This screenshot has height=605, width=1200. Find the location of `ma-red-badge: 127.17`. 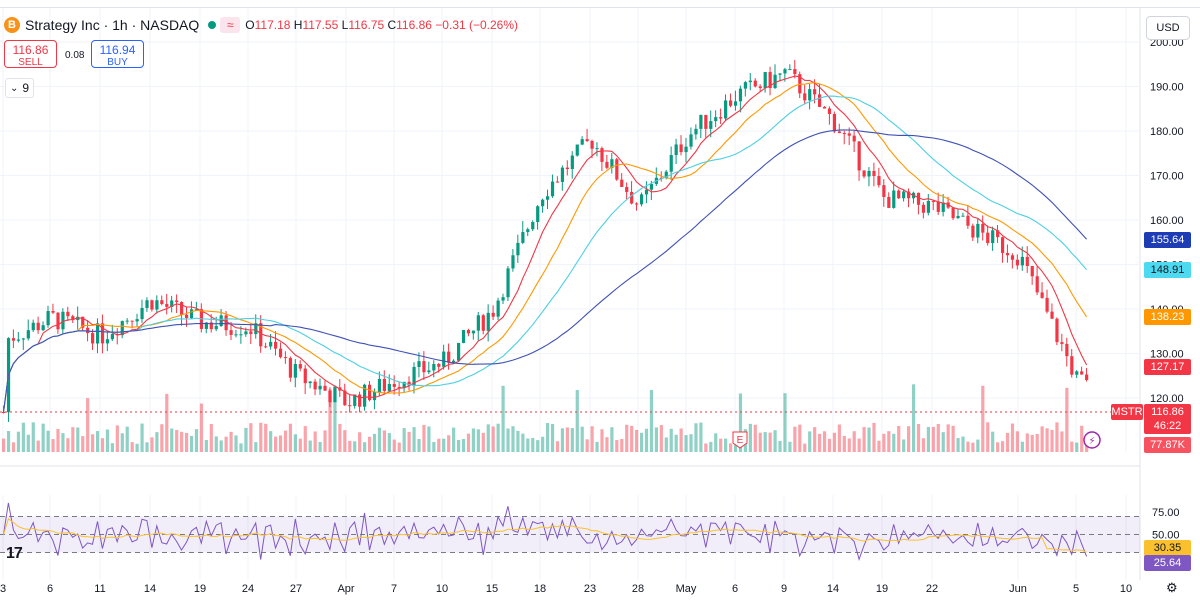

ma-red-badge: 127.17 is located at coordinates (1167, 367).